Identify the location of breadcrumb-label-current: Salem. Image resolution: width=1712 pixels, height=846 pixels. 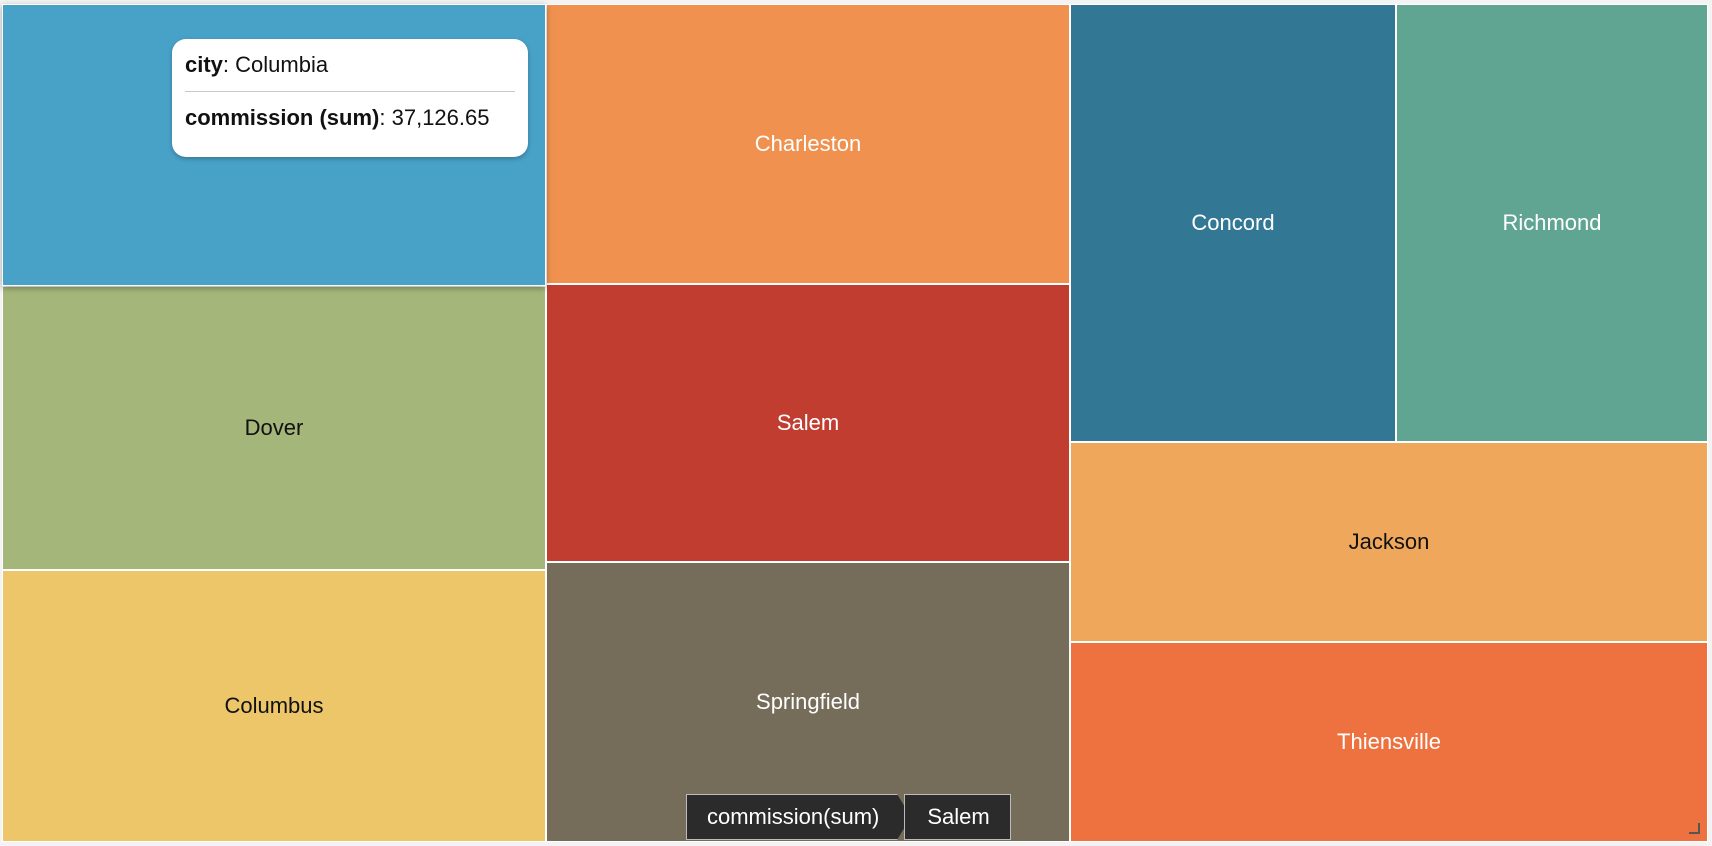
(958, 816).